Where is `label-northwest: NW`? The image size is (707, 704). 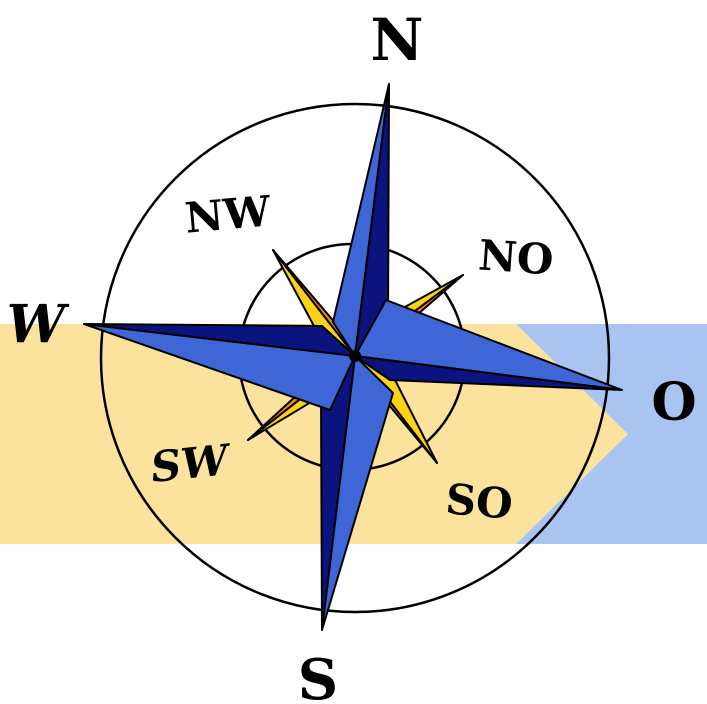
label-northwest: NW is located at coordinates (228, 214).